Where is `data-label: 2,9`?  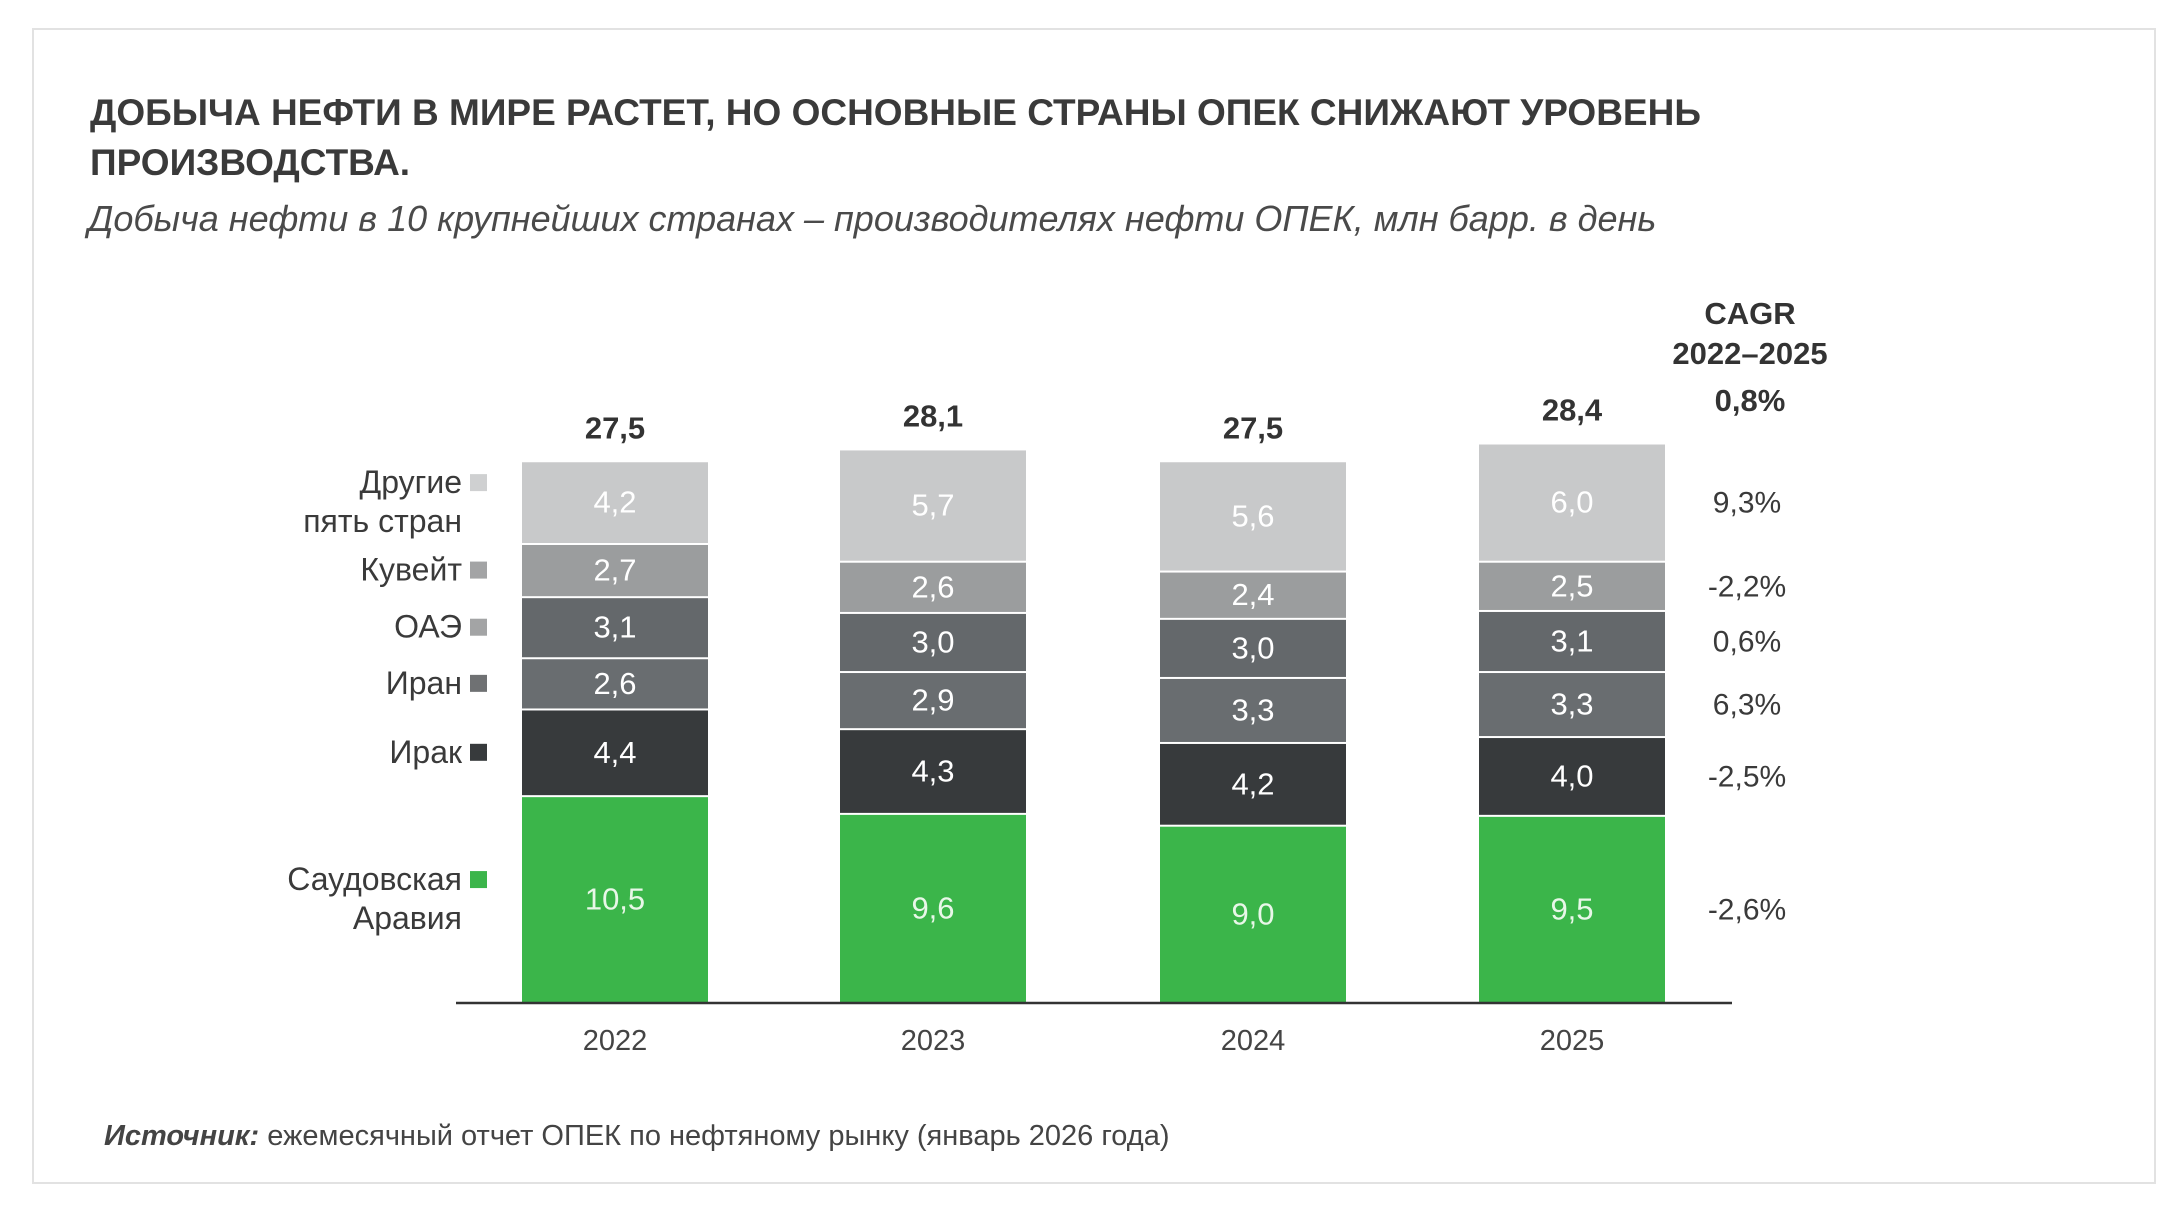
data-label: 2,9 is located at coordinates (932, 700).